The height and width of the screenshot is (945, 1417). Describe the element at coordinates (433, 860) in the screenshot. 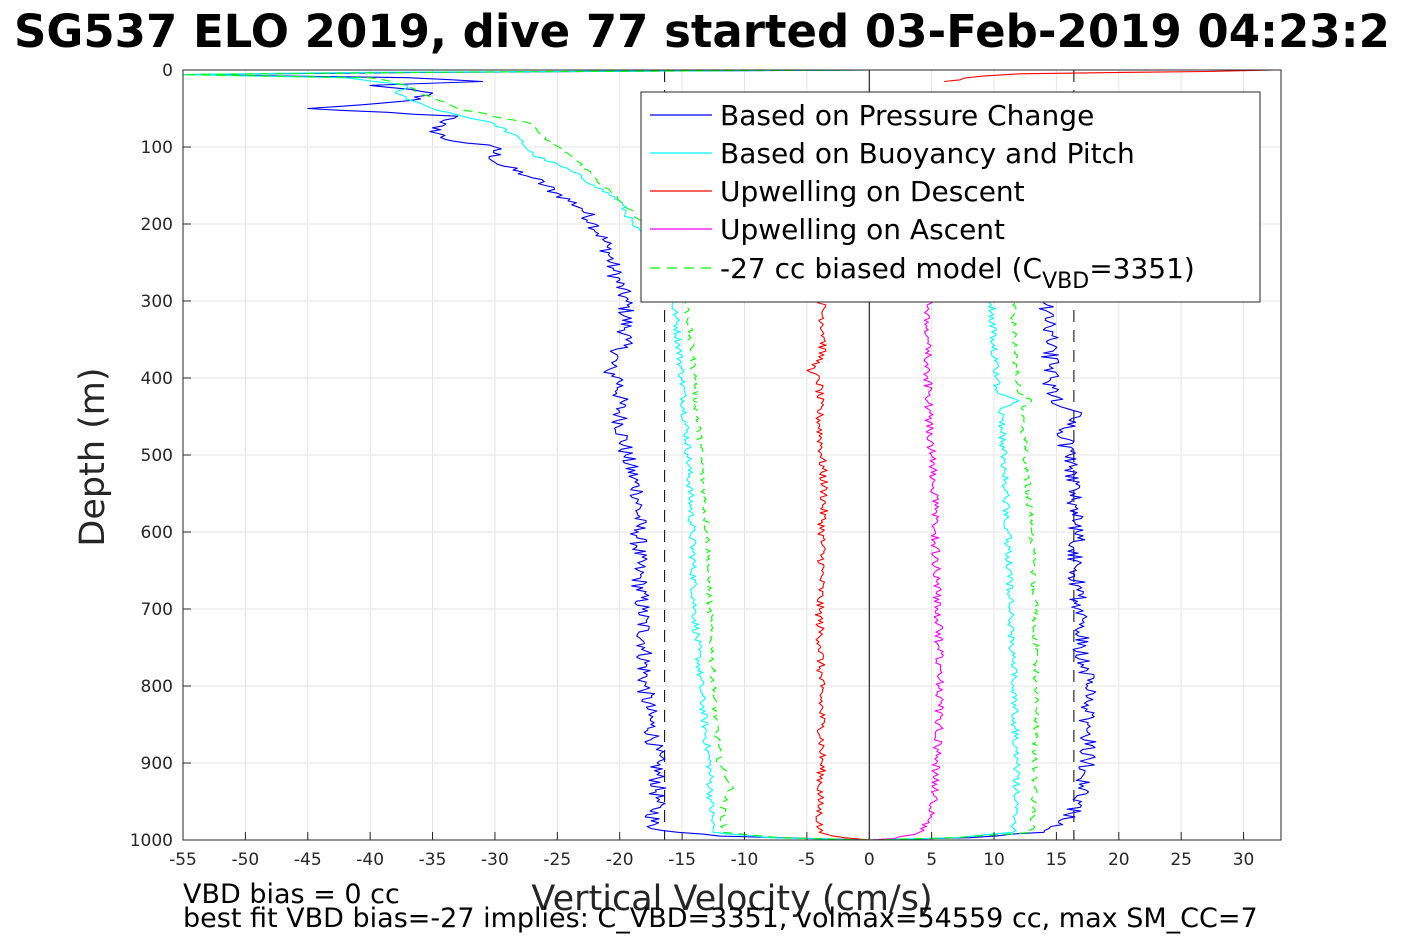

I see `x-tick-label: -35` at that location.